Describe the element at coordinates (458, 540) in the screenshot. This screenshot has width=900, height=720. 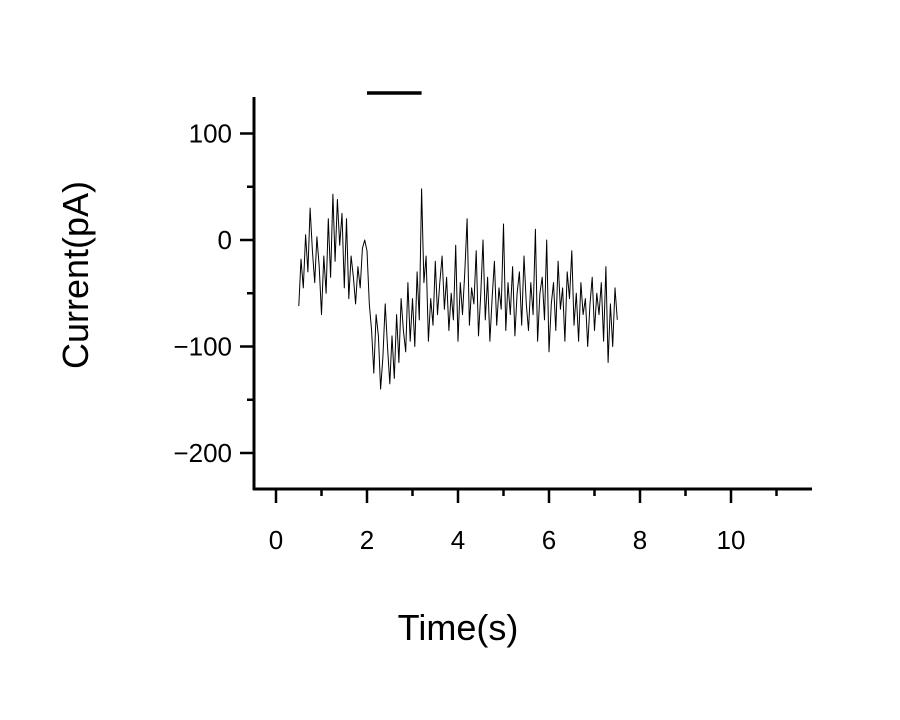
I see `x-tick-label: 4` at that location.